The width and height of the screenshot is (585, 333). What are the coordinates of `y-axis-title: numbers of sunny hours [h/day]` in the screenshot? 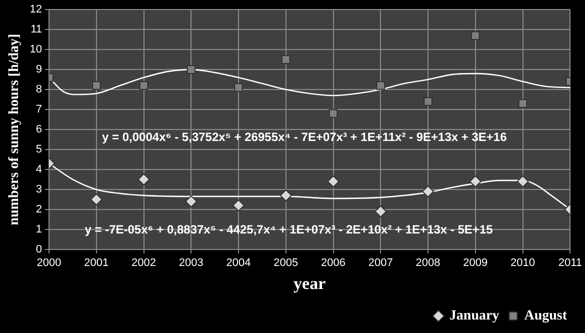 It's located at (14, 130).